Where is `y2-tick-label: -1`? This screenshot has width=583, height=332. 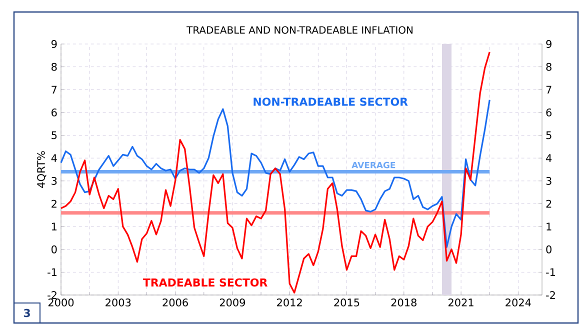 y2-tick-label: -1 is located at coordinates (550, 272).